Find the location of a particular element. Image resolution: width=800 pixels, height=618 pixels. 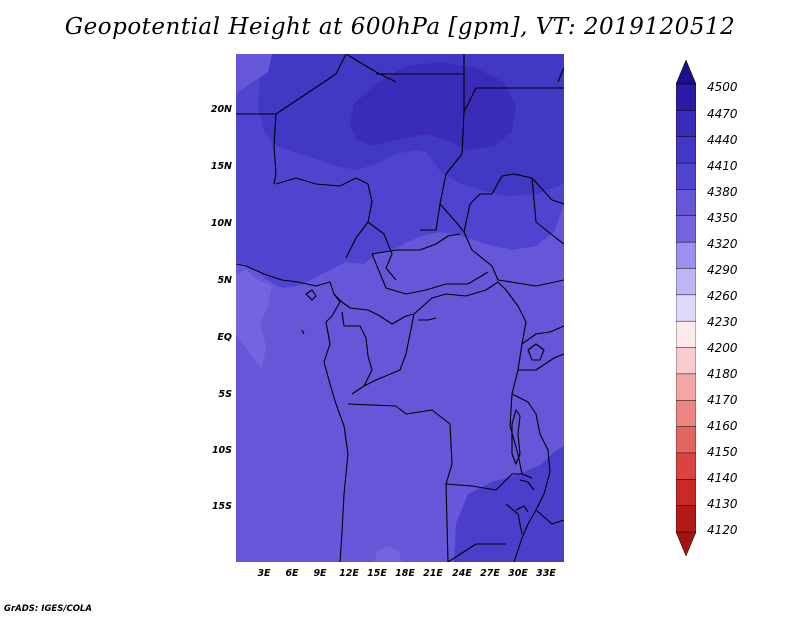

lat-label: EQ is located at coordinates (224, 337).